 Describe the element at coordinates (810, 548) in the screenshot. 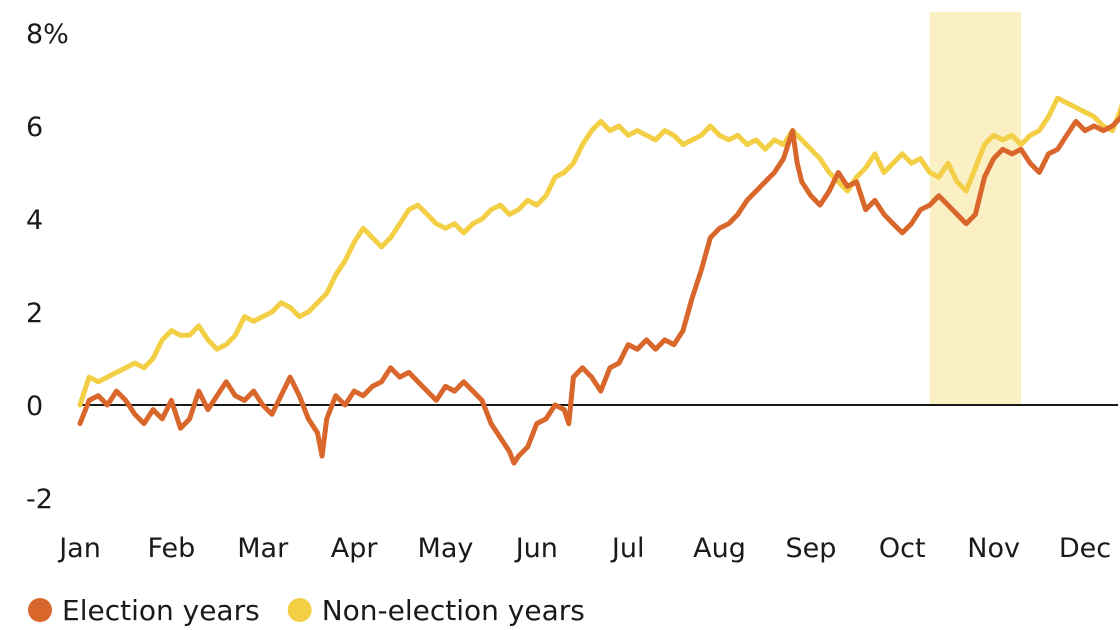

I see `x-tick-label: Sep` at that location.